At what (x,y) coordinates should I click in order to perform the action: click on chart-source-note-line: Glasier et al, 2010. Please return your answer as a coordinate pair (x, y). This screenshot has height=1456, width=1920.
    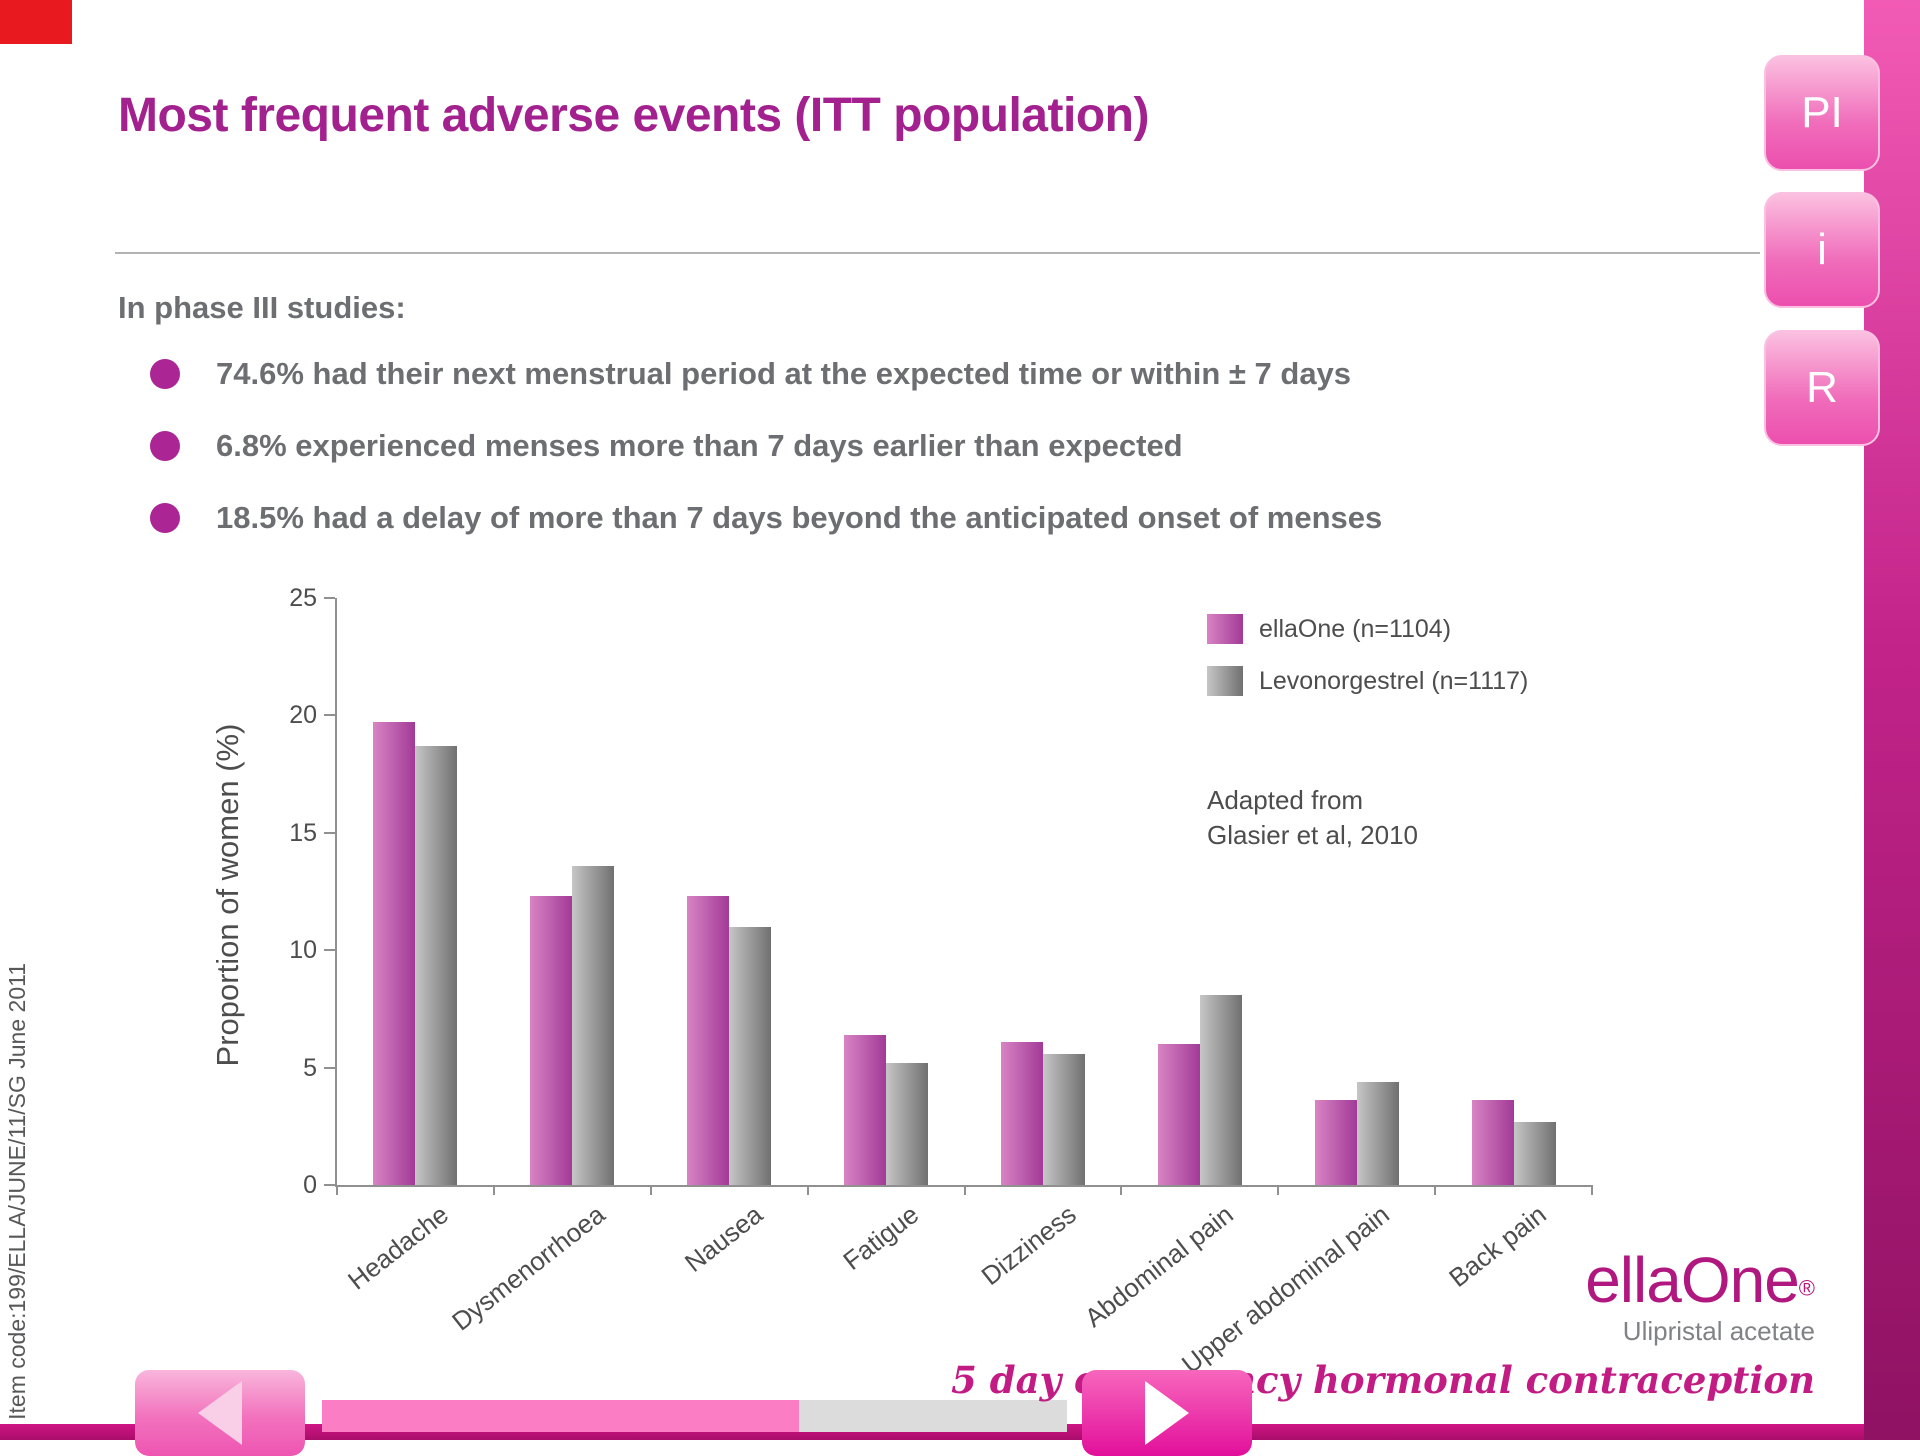
    Looking at the image, I should click on (1313, 835).